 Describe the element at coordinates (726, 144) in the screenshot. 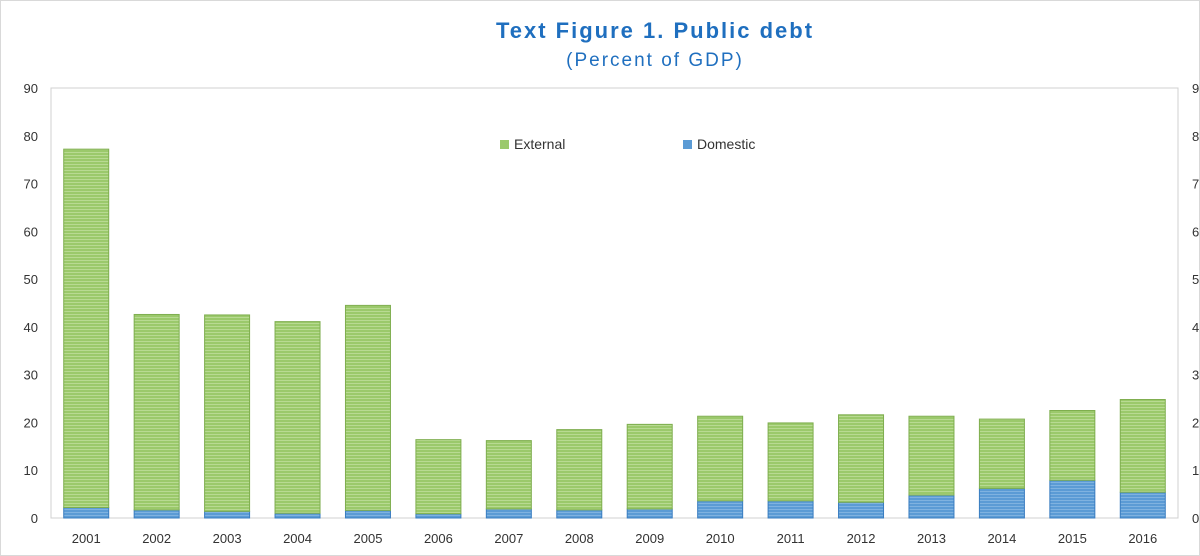

I see `legend-label-domestic: Domestic` at that location.